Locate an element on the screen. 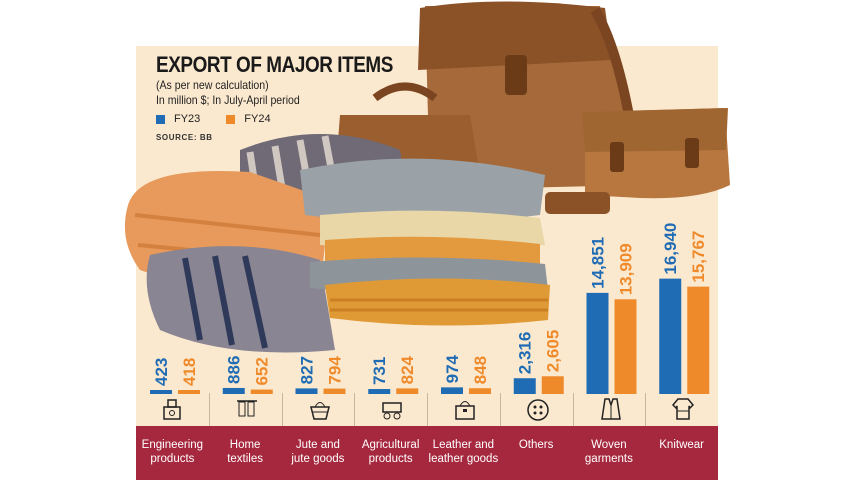 The width and height of the screenshot is (857, 482). category-label-line: Home is located at coordinates (245, 445).